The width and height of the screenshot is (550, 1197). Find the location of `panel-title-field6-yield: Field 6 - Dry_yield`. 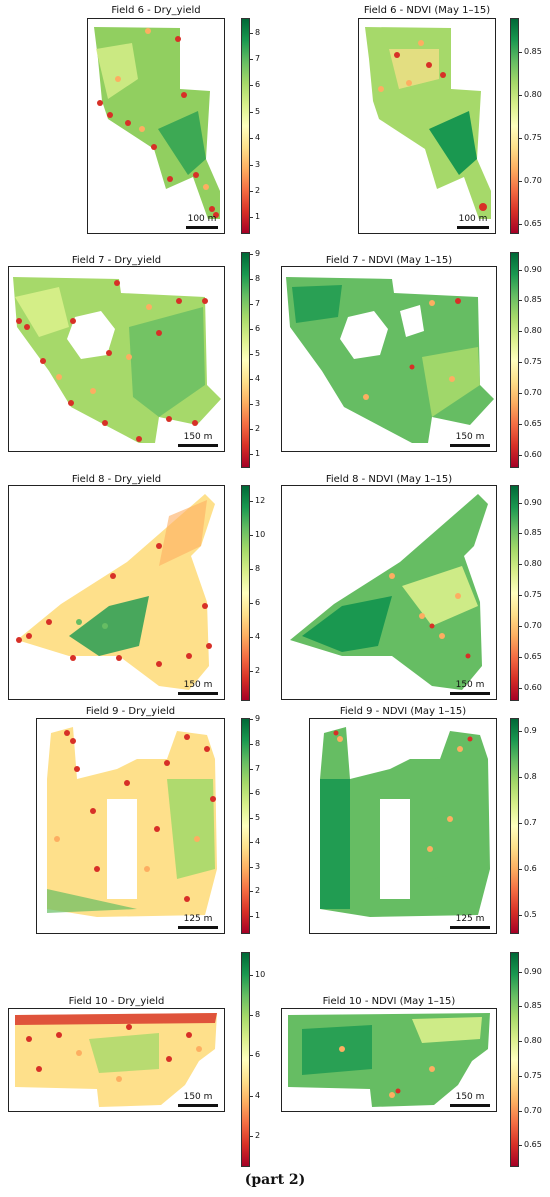

panel-title-field6-yield: Field 6 - Dry_yield is located at coordinates (156, 10).